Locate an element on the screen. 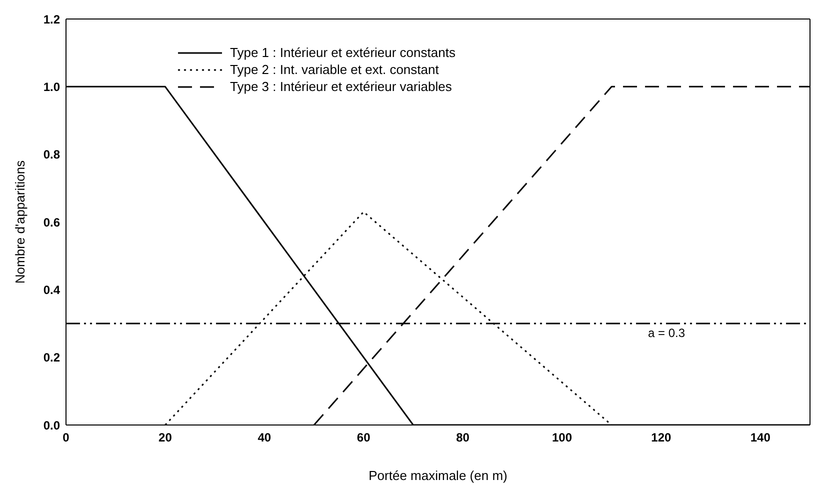 The width and height of the screenshot is (825, 493). y-tick-label: 0.4 is located at coordinates (51, 289).